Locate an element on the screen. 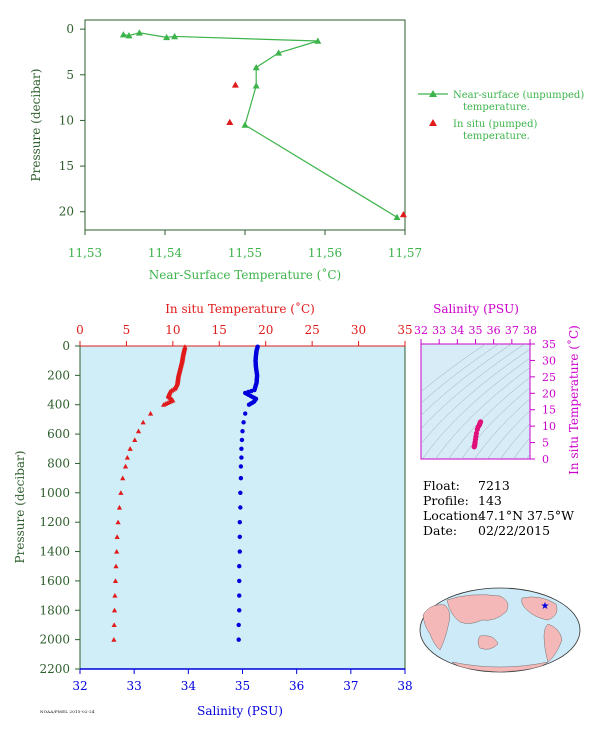 The height and width of the screenshot is (732, 601). pressure-tick-label: 600 is located at coordinates (58, 434).